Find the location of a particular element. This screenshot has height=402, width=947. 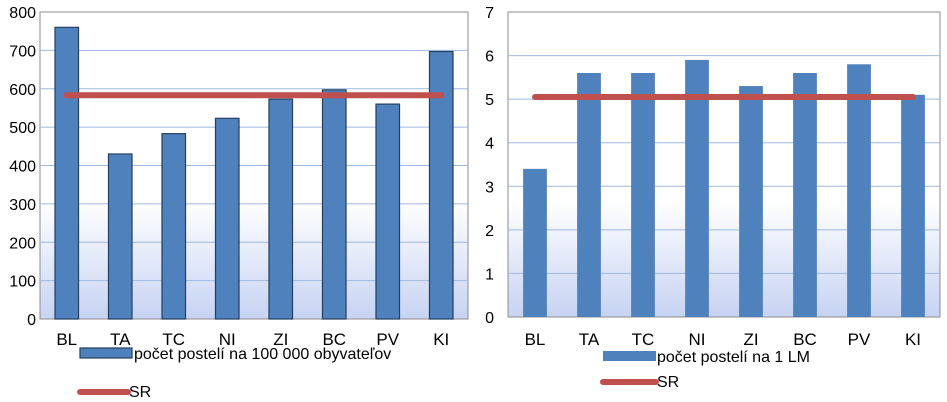

right-category-label: TA is located at coordinates (589, 339).